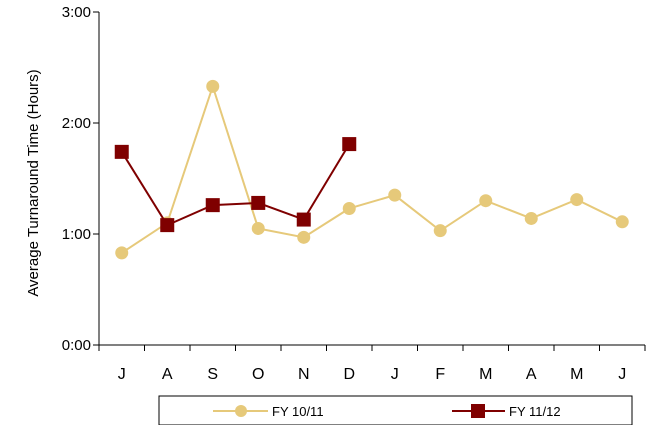  What do you see at coordinates (304, 374) in the screenshot?
I see `x-tick-label: N` at bounding box center [304, 374].